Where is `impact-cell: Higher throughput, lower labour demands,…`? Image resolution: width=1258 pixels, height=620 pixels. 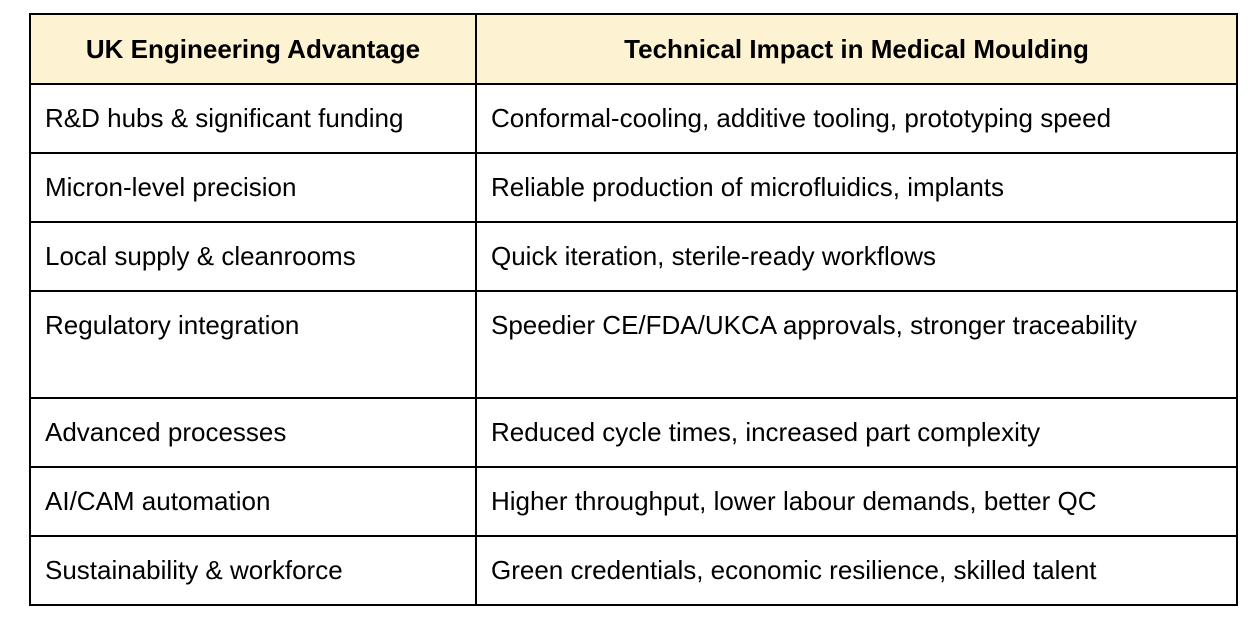
impact-cell: Higher throughput, lower labour demands,… is located at coordinates (856, 501).